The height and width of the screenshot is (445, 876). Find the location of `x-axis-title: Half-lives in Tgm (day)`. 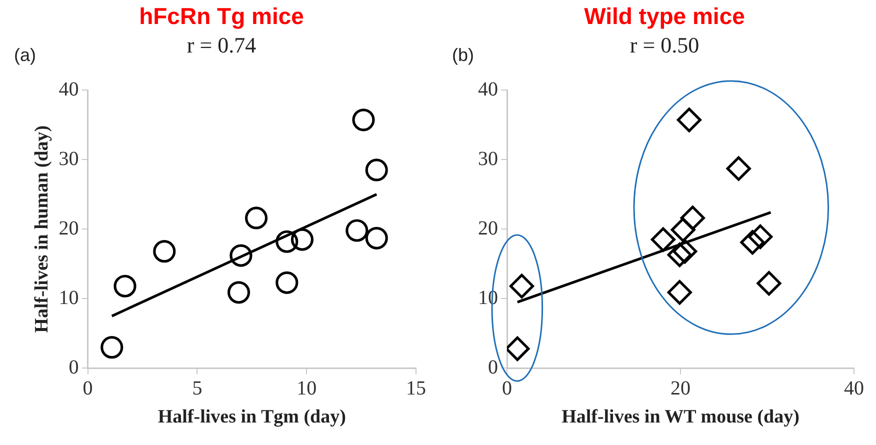

x-axis-title: Half-lives in Tgm (day) is located at coordinates (252, 417).